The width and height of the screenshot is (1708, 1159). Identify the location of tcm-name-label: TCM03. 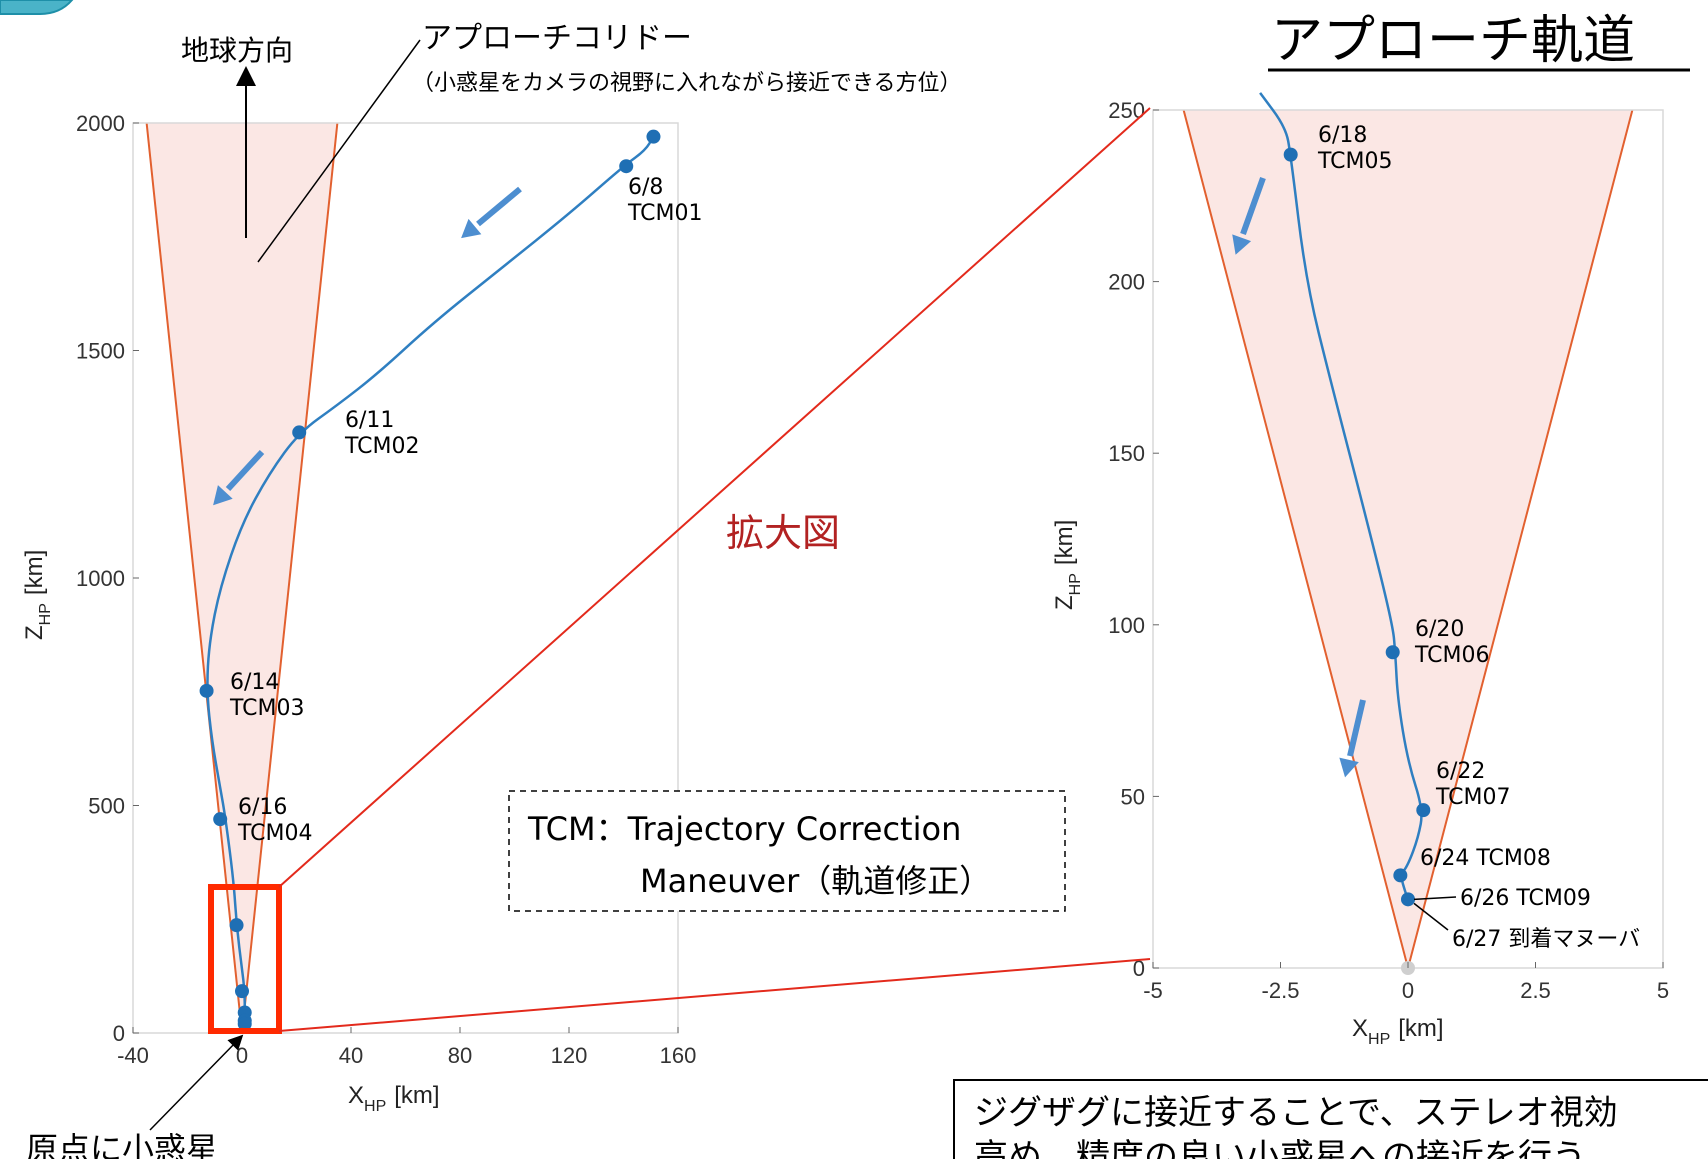
(267, 708).